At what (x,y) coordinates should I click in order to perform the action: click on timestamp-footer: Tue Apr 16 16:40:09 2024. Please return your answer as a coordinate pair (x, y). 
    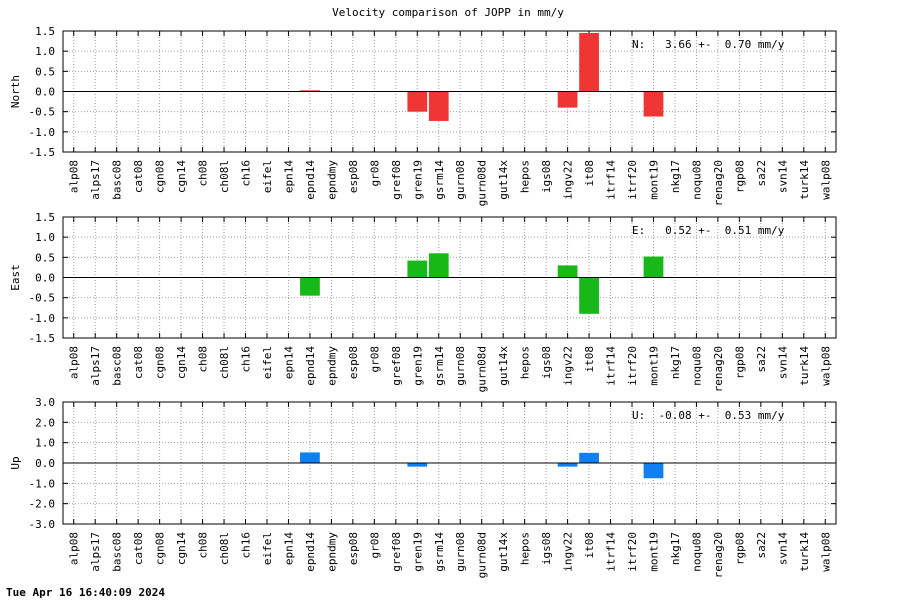
    Looking at the image, I should click on (85, 592).